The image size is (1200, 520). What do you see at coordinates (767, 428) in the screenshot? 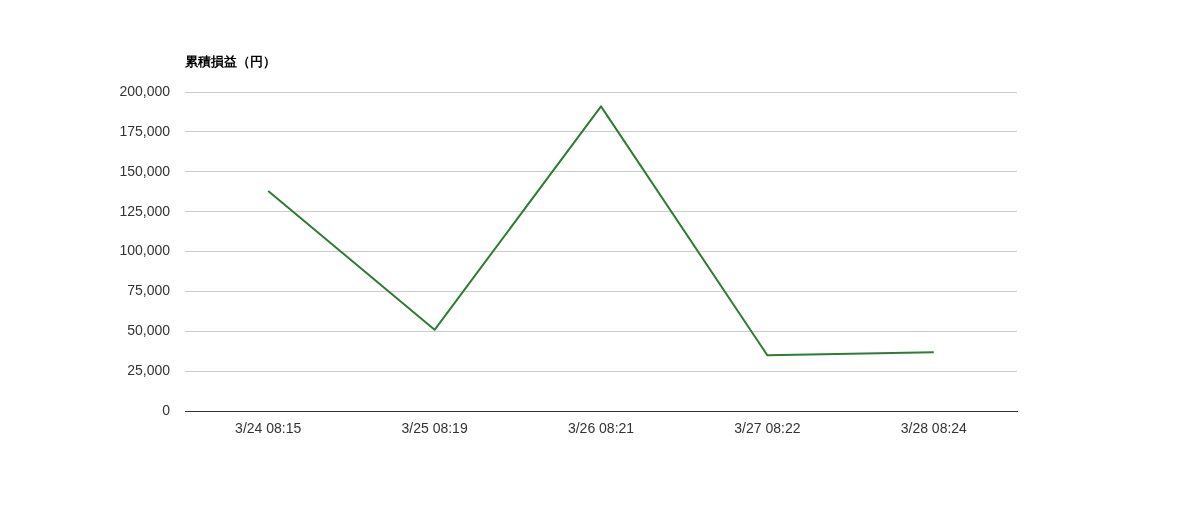
I see `x-tick-label: 3/27 08:22` at bounding box center [767, 428].